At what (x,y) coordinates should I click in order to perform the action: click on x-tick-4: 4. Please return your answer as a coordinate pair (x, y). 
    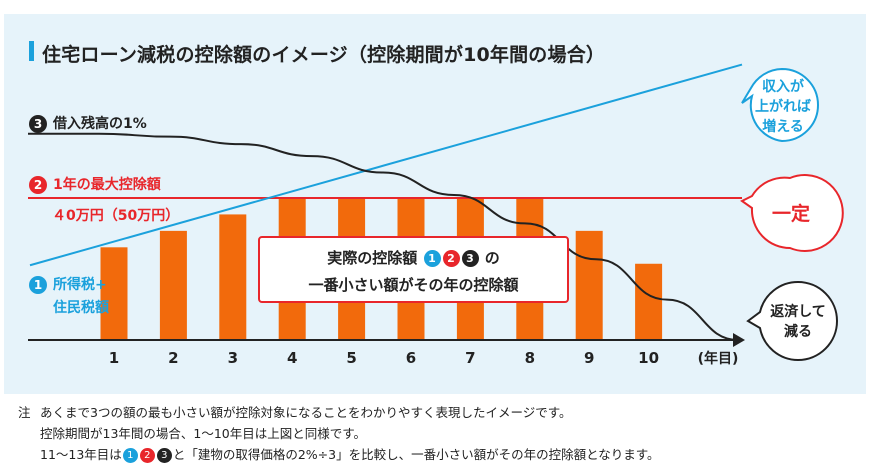
    Looking at the image, I should click on (292, 358).